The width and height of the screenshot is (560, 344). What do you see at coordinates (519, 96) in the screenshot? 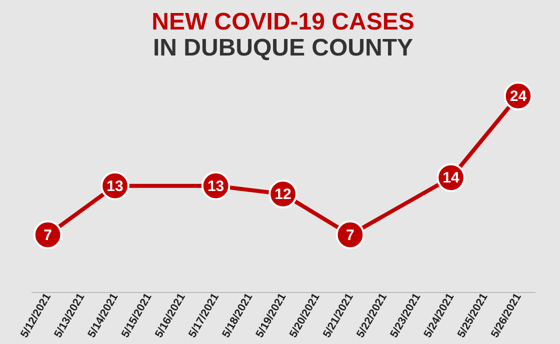
I see `data-label: 24` at bounding box center [519, 96].